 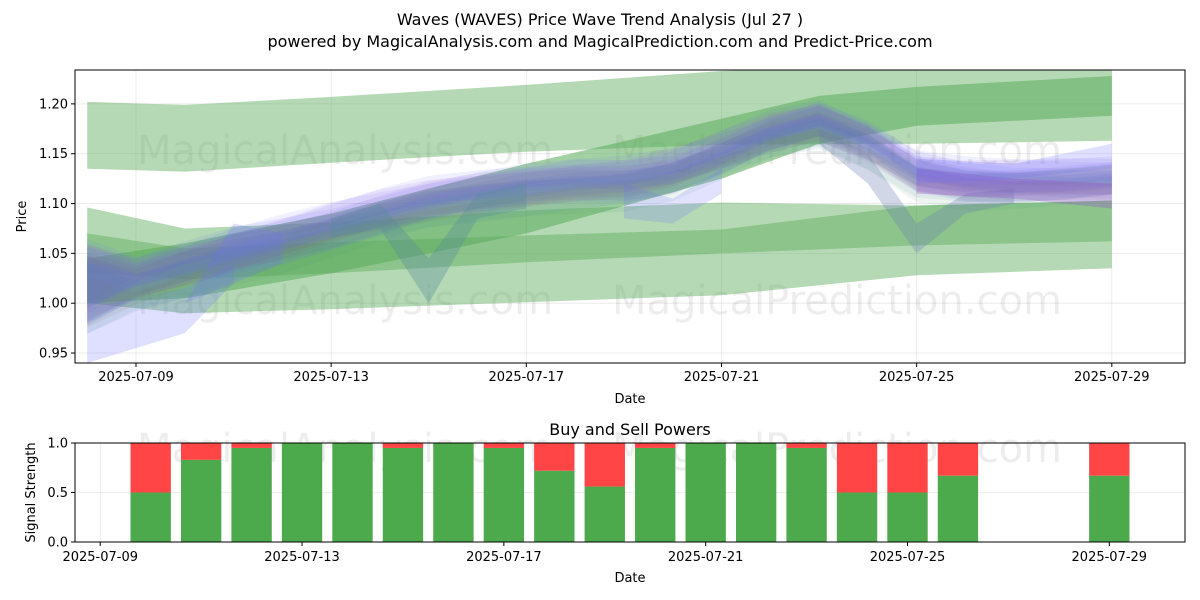 What do you see at coordinates (837, 301) in the screenshot?
I see `watermark-text: MagicalPrediction.com` at bounding box center [837, 301].